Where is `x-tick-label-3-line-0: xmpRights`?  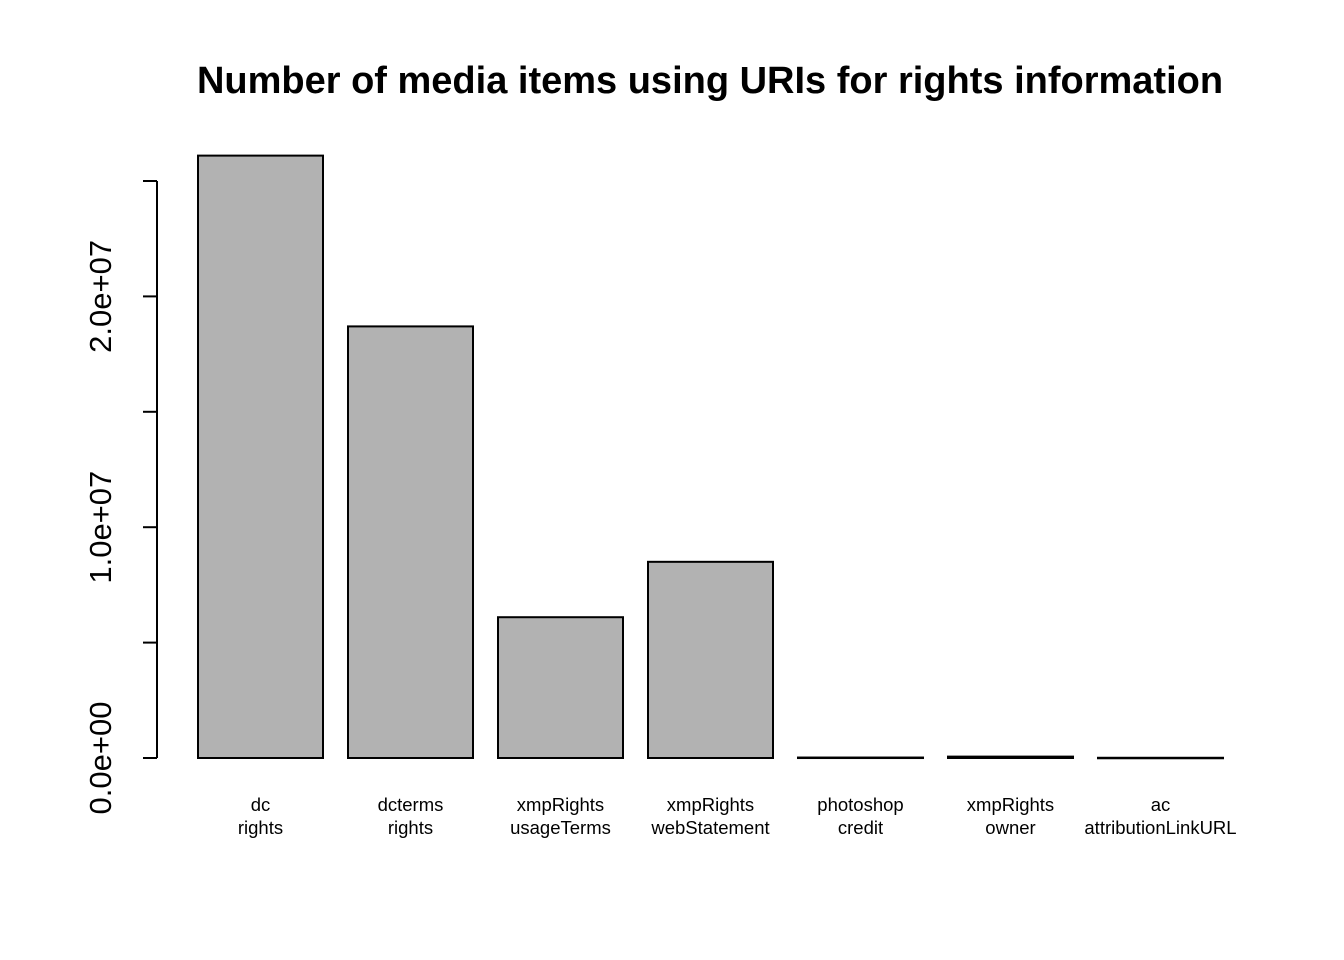 x-tick-label-3-line-0: xmpRights is located at coordinates (710, 804).